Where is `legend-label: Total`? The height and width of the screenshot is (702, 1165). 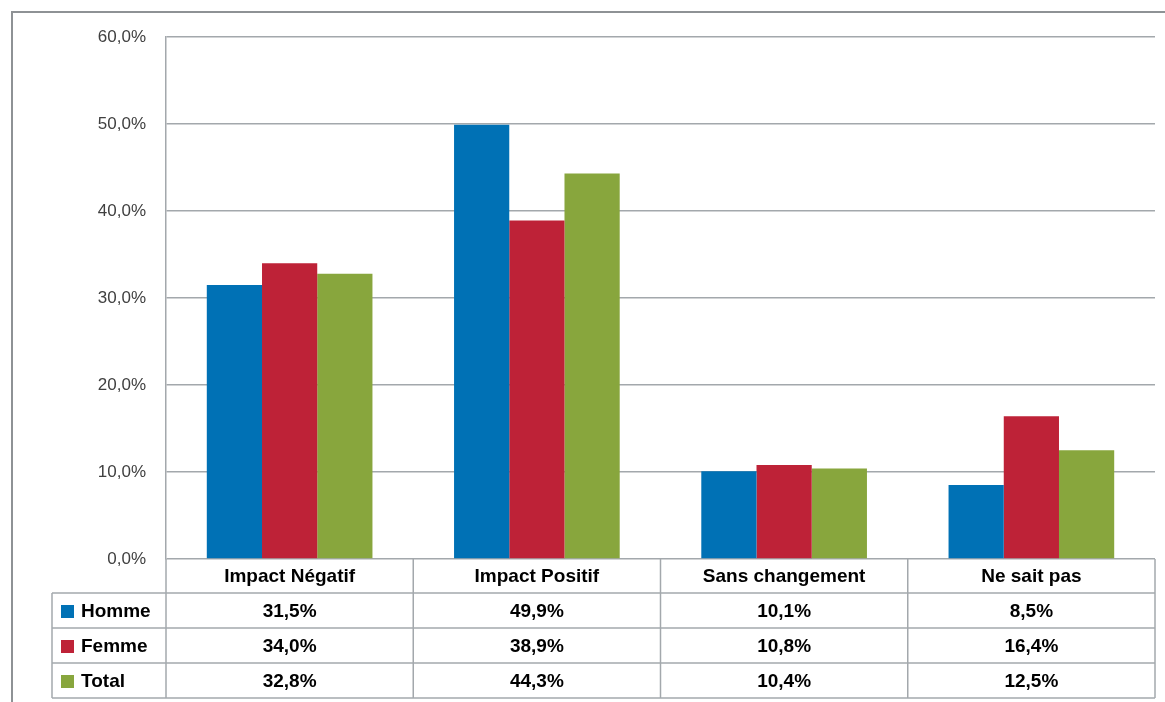 legend-label: Total is located at coordinates (103, 680).